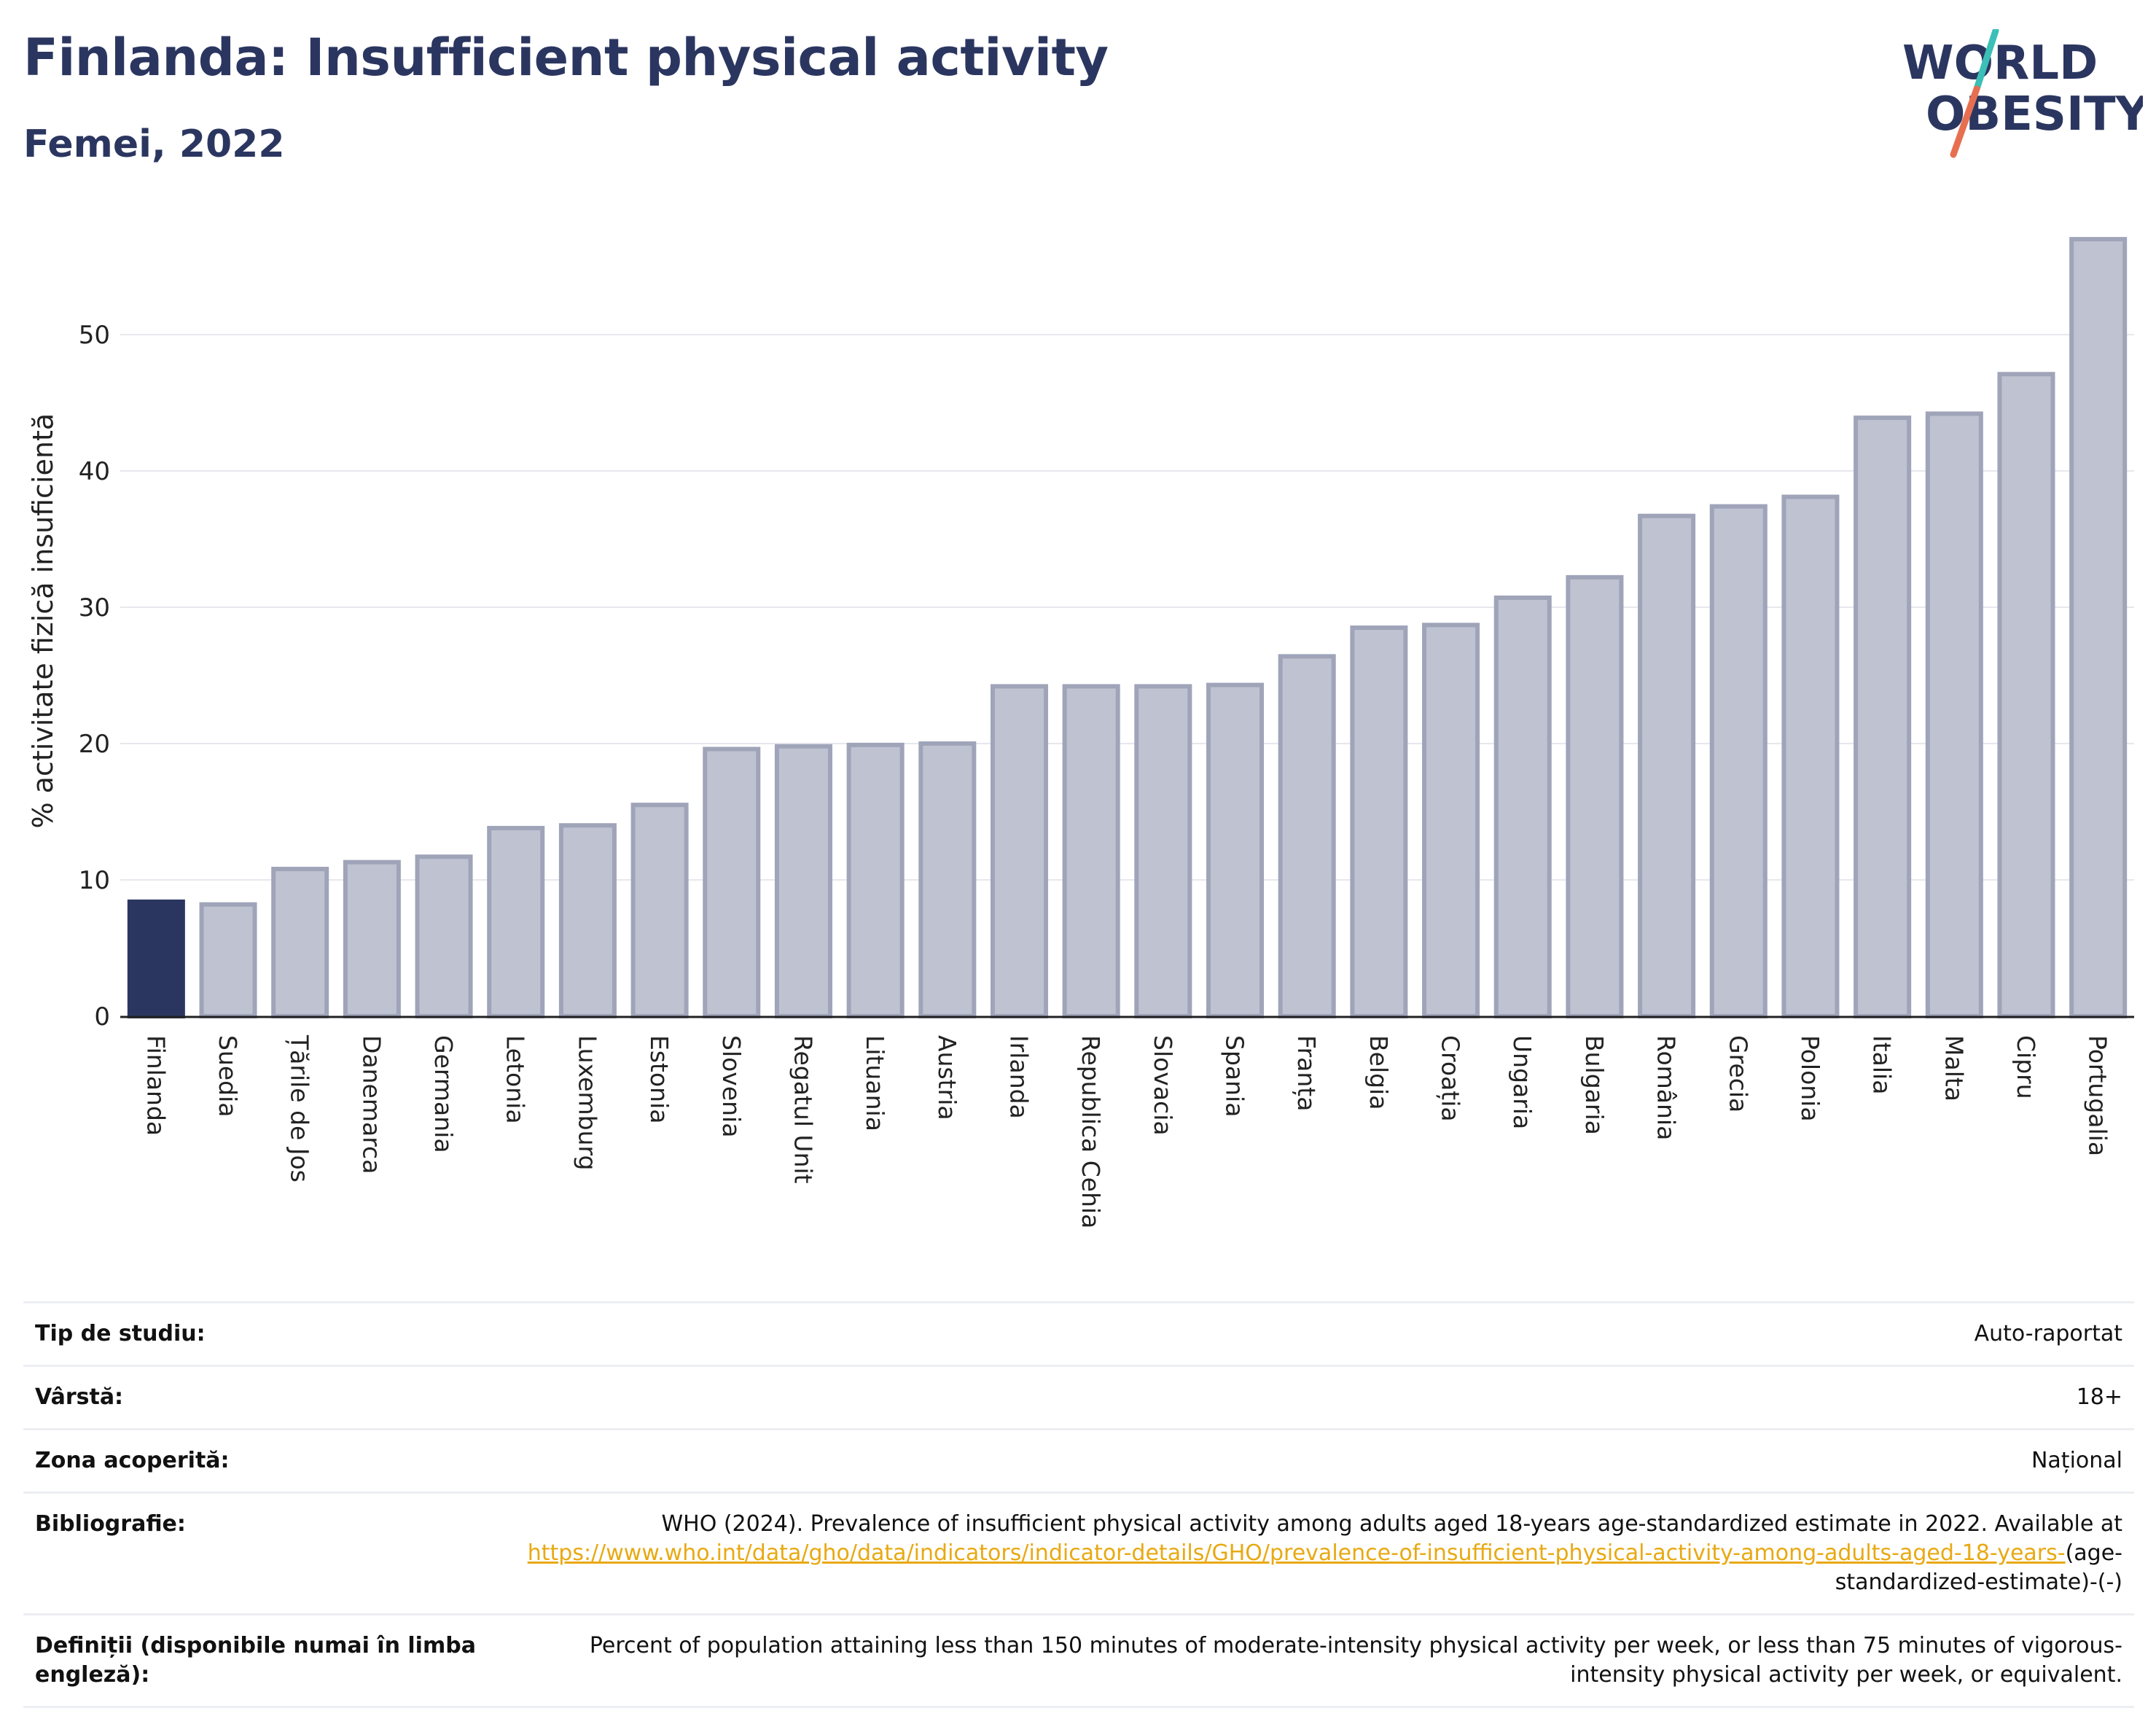  What do you see at coordinates (587, 1102) in the screenshot?
I see `x-tick-label: Luxemburg` at bounding box center [587, 1102].